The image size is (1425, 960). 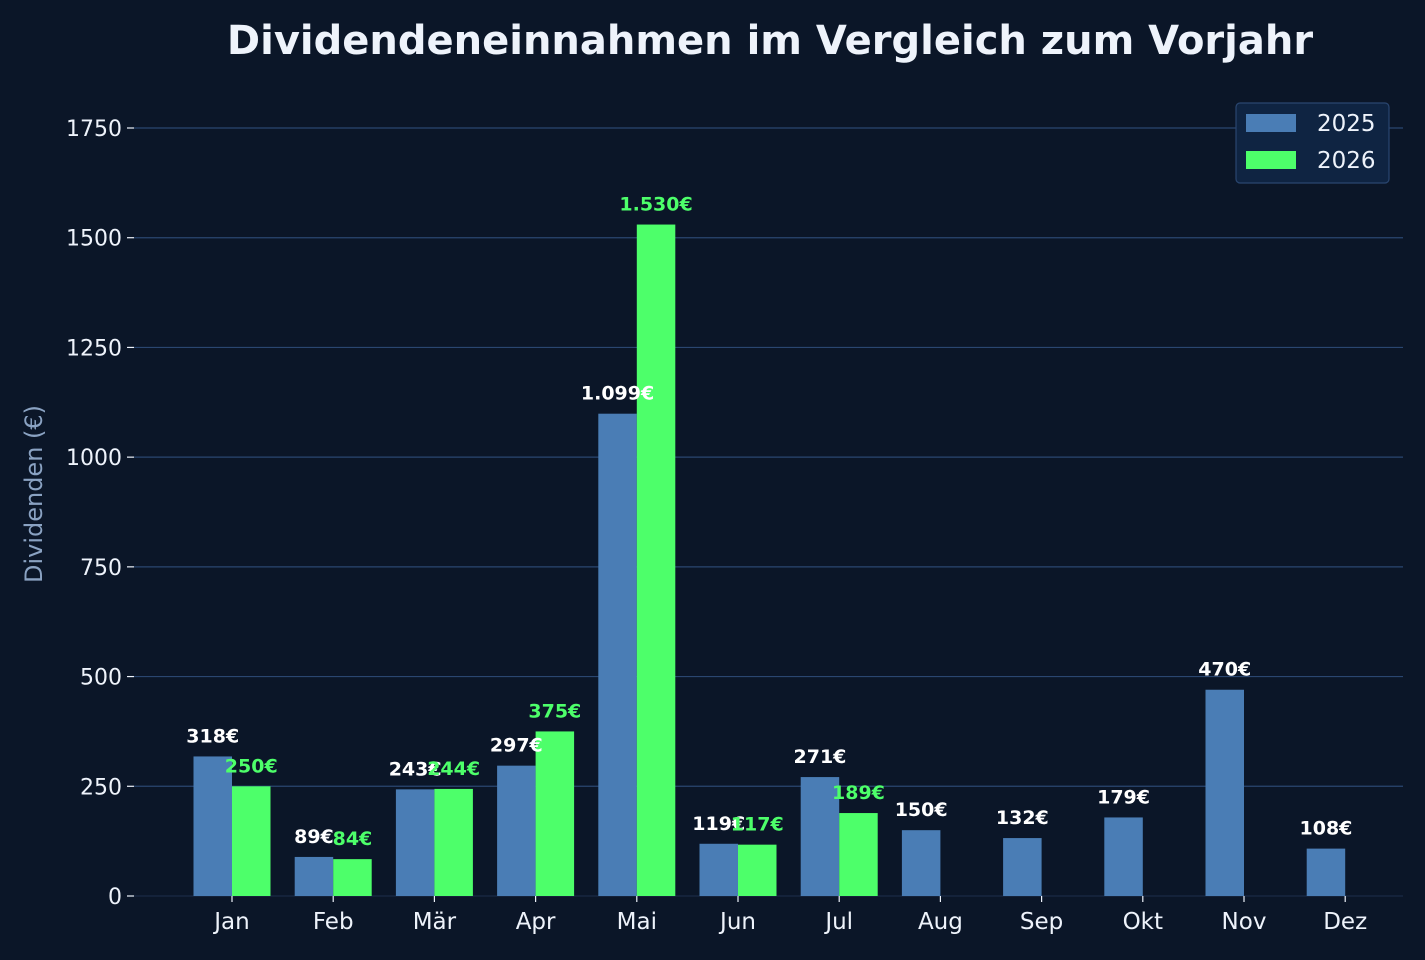 I want to click on value-label-2025: 470€, so click(x=1224, y=670).